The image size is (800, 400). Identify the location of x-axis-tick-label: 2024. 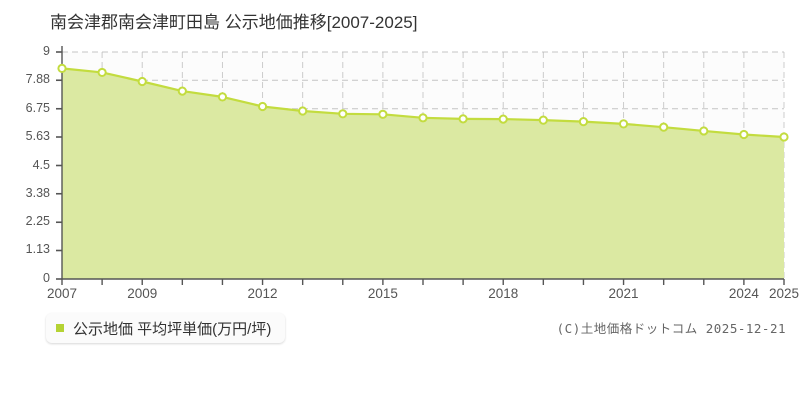
(743, 293).